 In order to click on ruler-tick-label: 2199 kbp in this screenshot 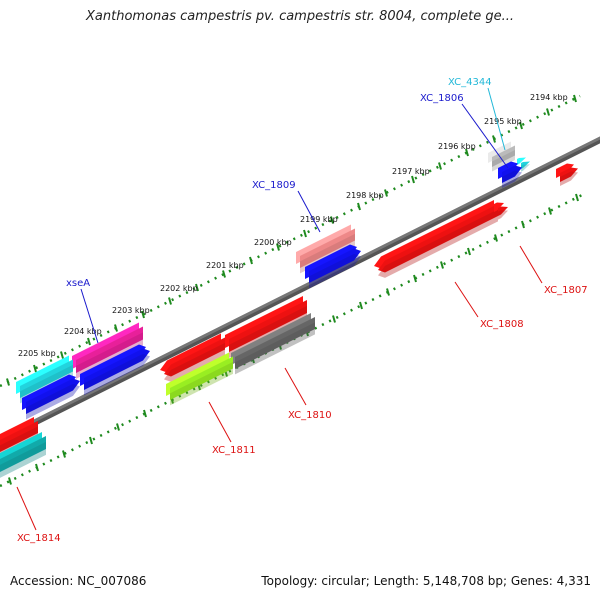, I will do `click(319, 219)`.